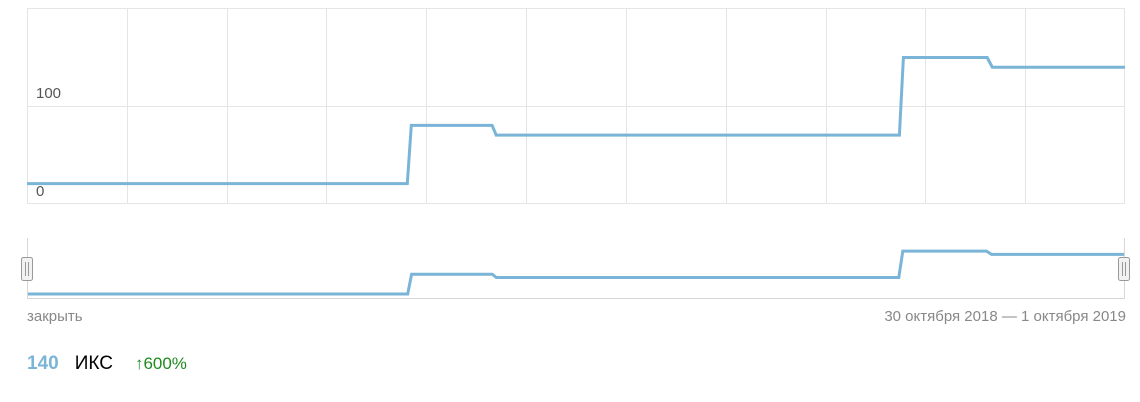 This screenshot has width=1140, height=402. Describe the element at coordinates (1124, 269) in the screenshot. I see `navigator-right-handle` at that location.